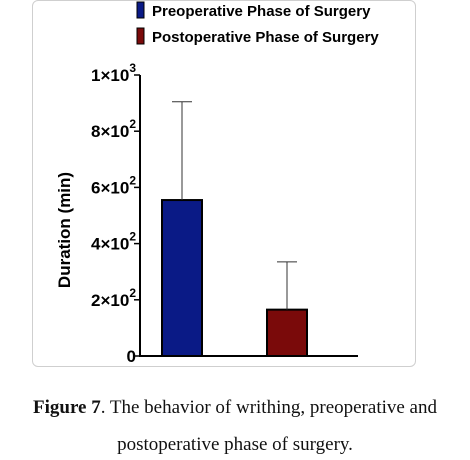 The width and height of the screenshot is (470, 460). Describe the element at coordinates (235, 444) in the screenshot. I see `figure-caption-line2: postoperative phase of surgery.` at that location.